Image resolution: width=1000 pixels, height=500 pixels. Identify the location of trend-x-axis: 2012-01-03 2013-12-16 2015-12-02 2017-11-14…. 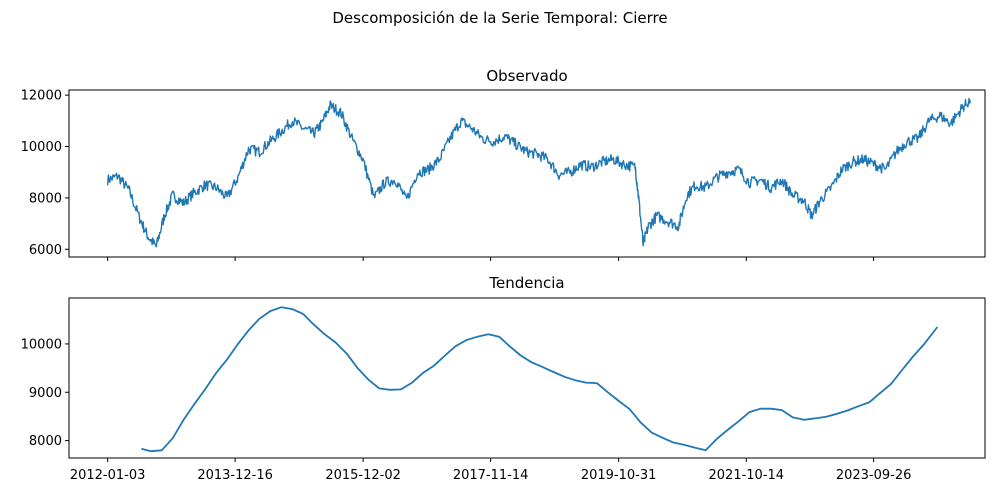
(491, 470).